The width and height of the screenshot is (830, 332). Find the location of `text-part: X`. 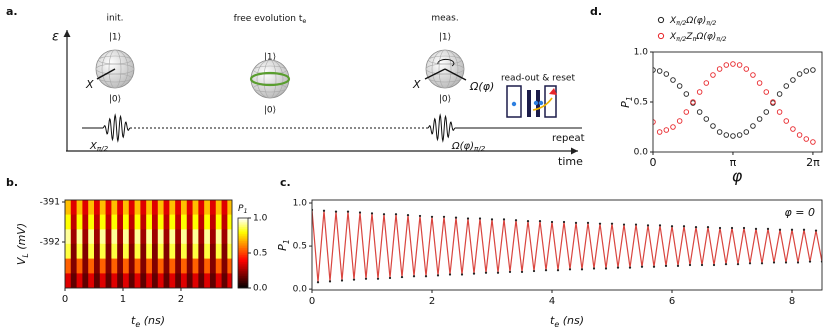

text-part: X is located at coordinates (93, 146).